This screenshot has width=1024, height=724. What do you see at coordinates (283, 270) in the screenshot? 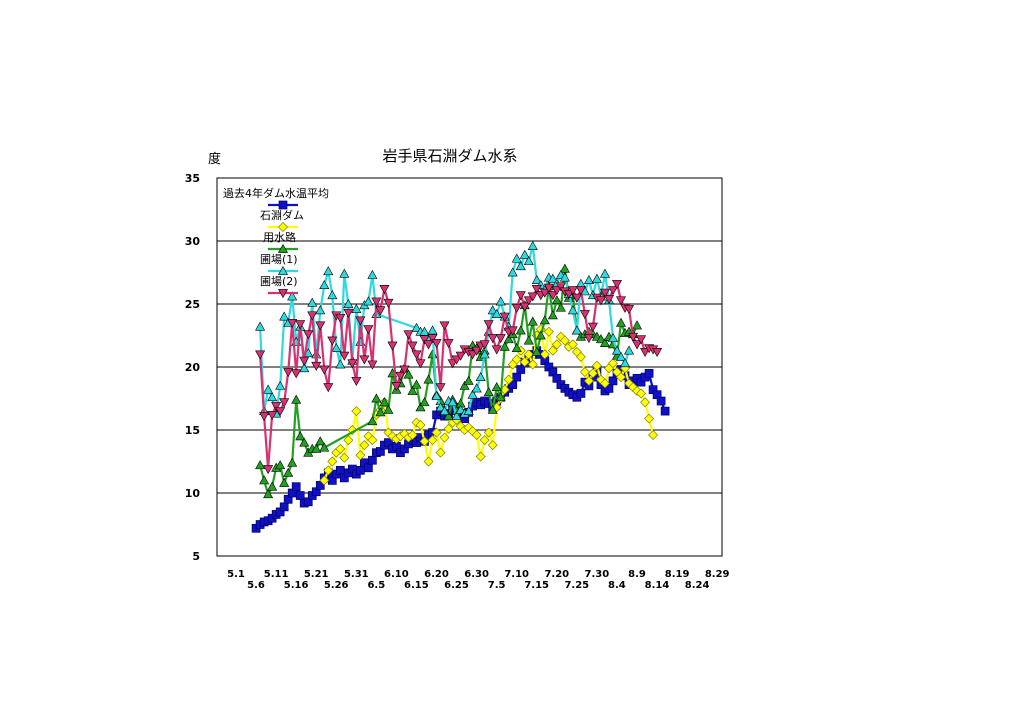
I see `legend-swatch-marker` at bounding box center [283, 270].